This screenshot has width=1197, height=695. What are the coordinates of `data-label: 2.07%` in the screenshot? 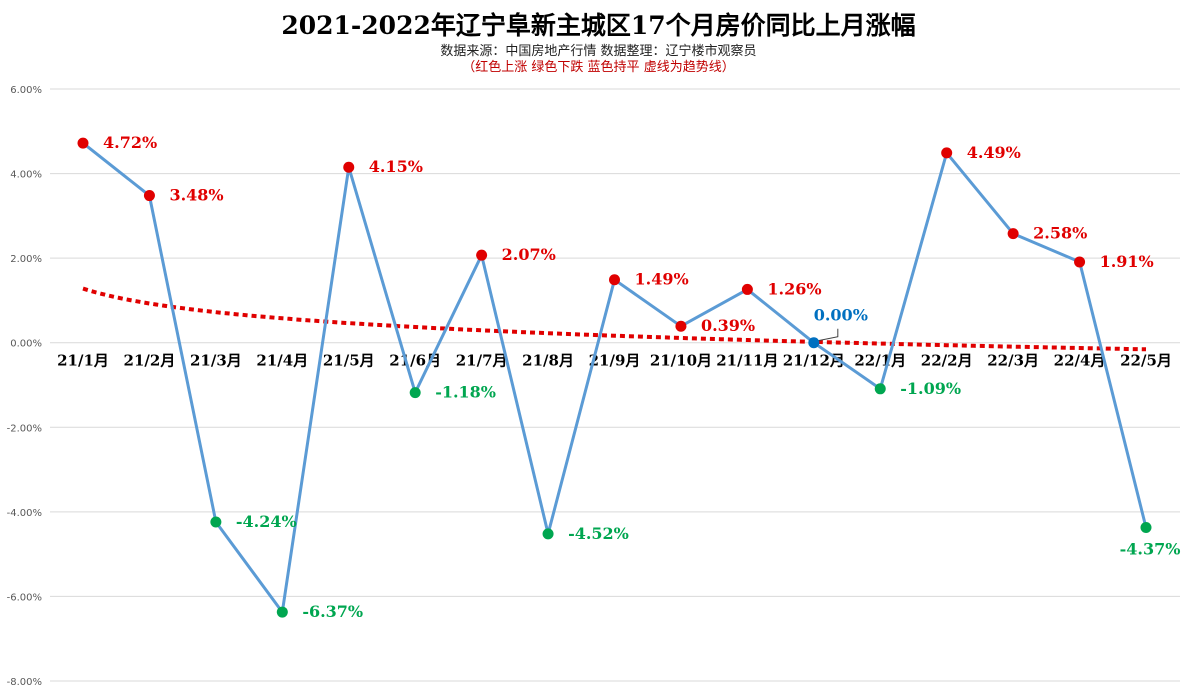 It's located at (529, 254).